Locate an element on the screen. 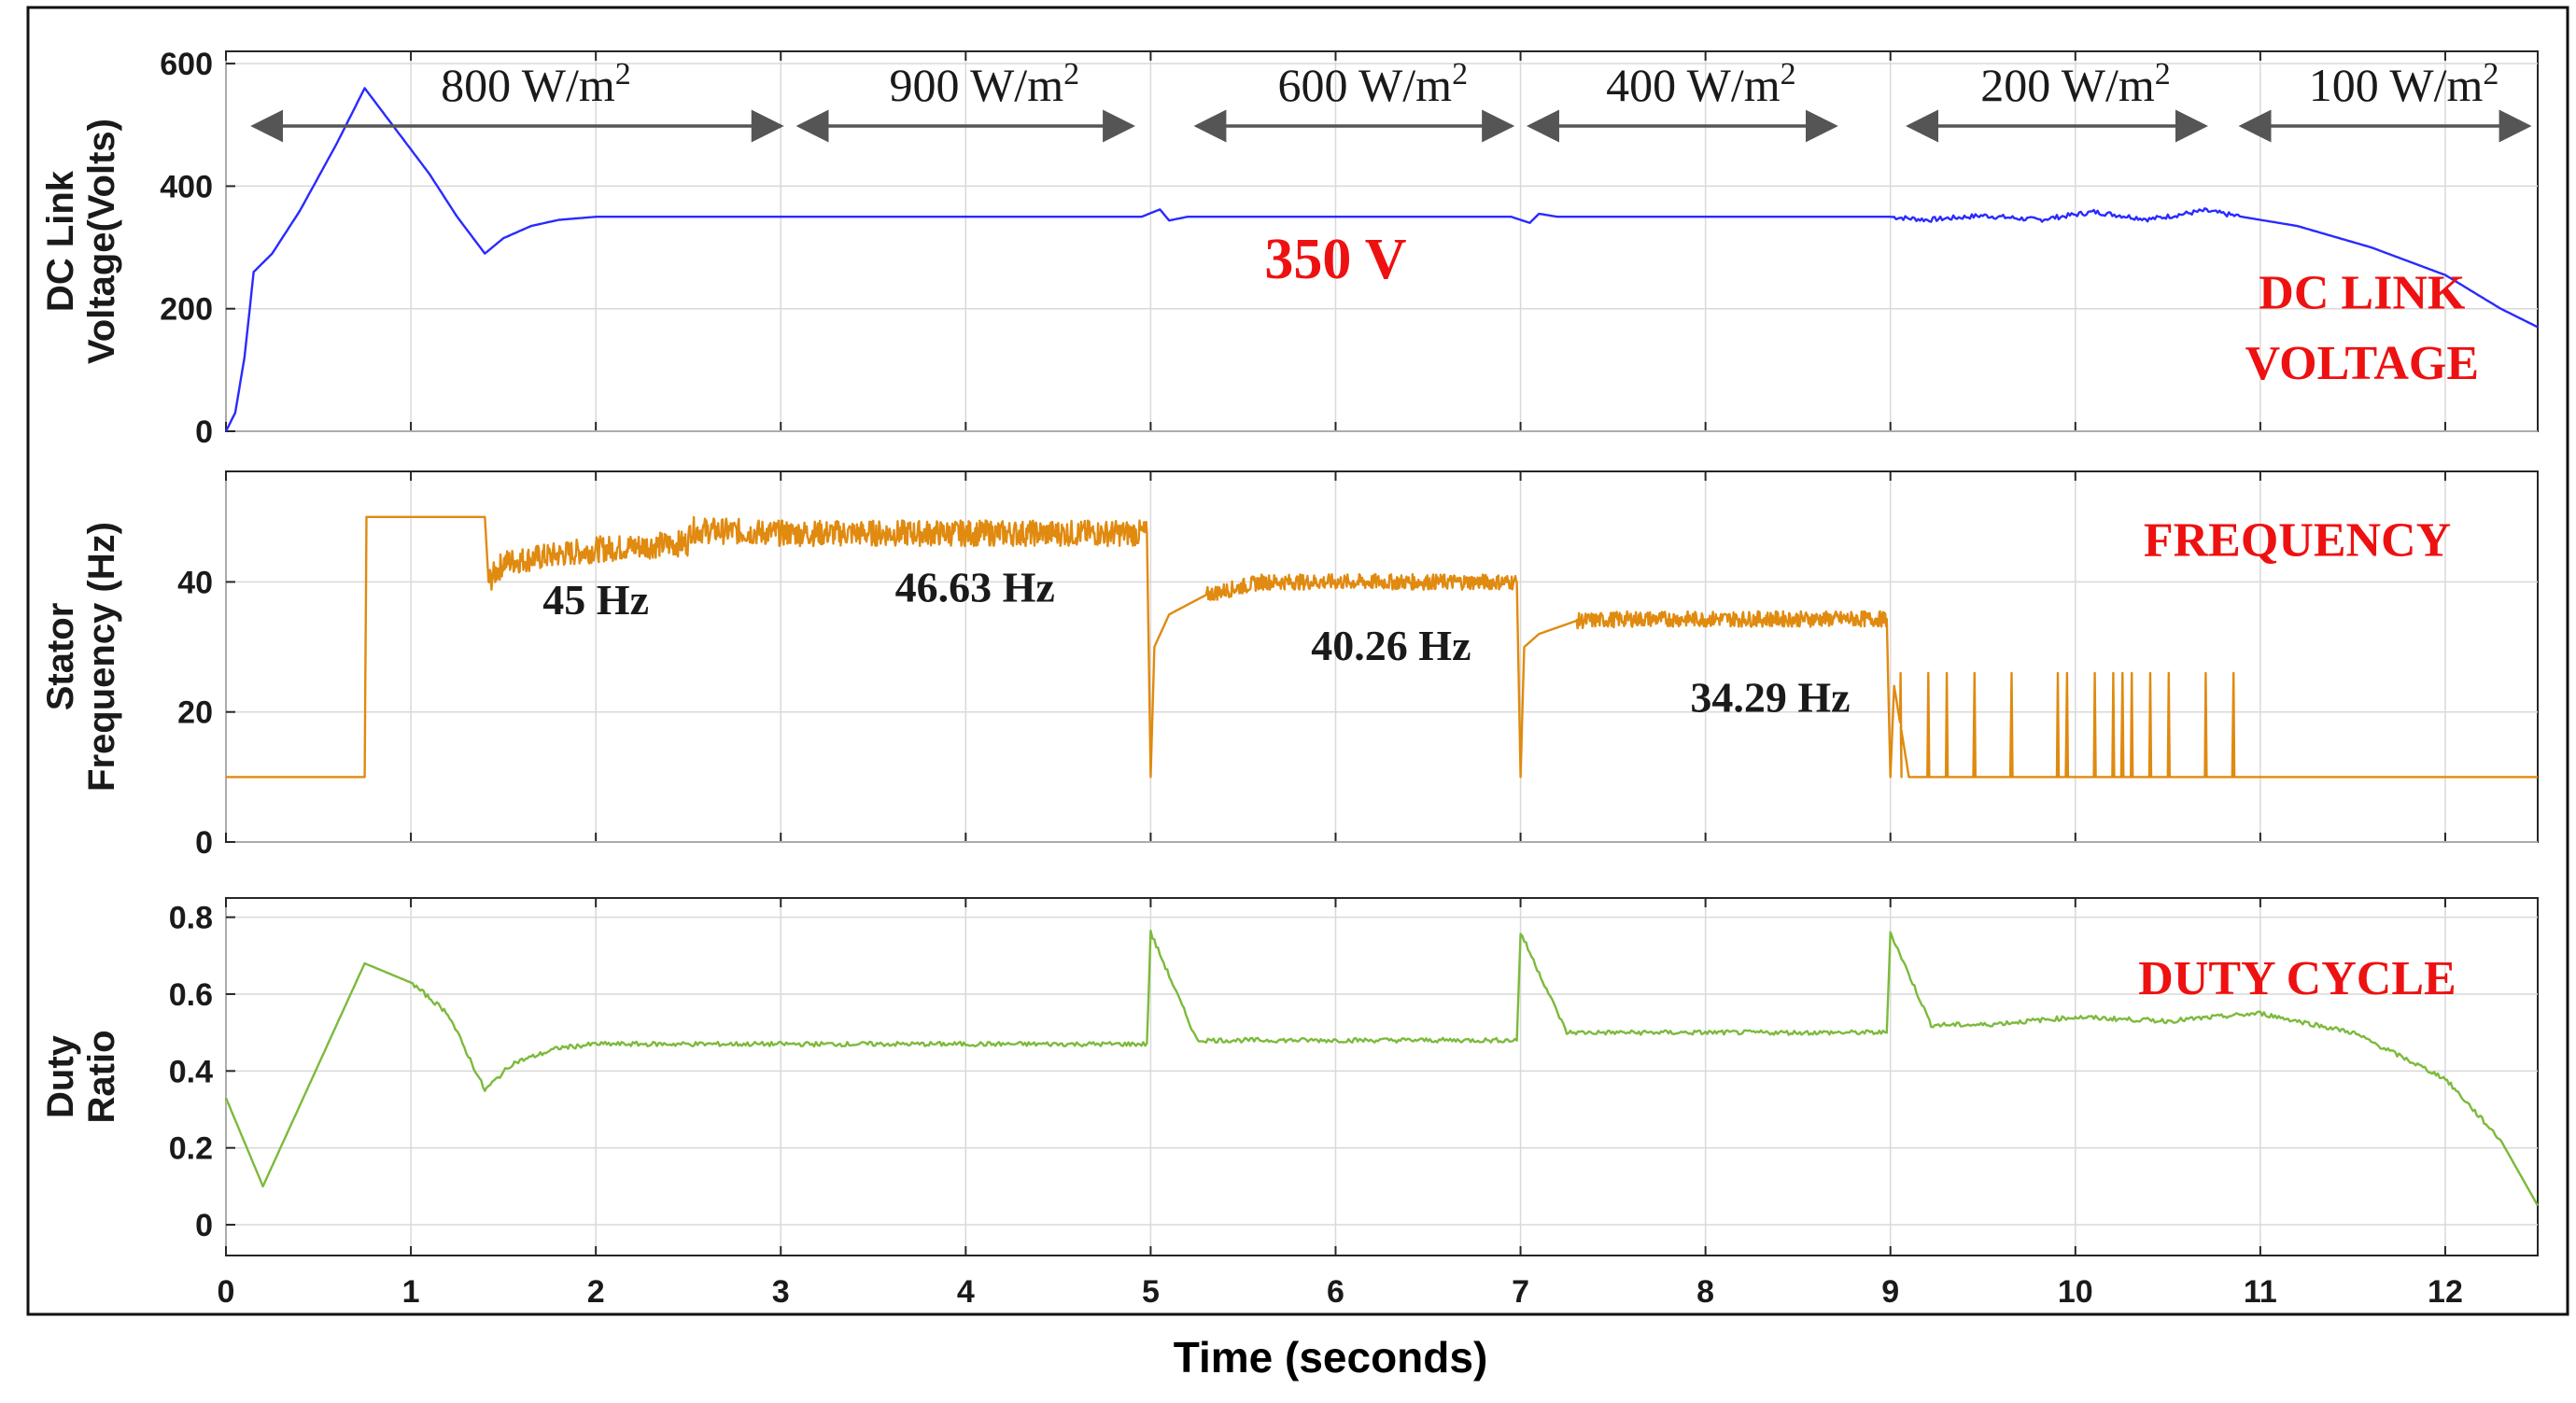  annotation-label: 40.26 Hz is located at coordinates (1391, 645).